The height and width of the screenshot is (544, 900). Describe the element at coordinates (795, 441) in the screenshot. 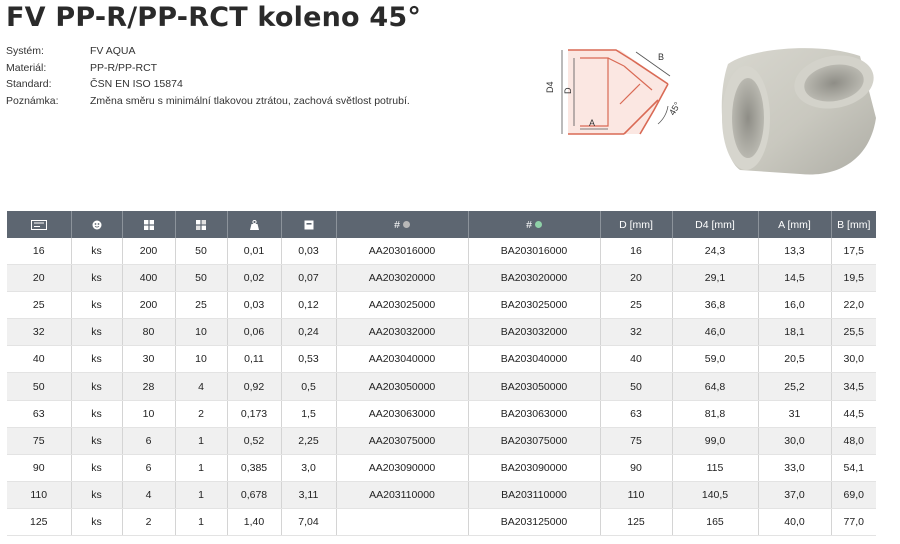

I see `cell-a-mm: 30,0` at that location.